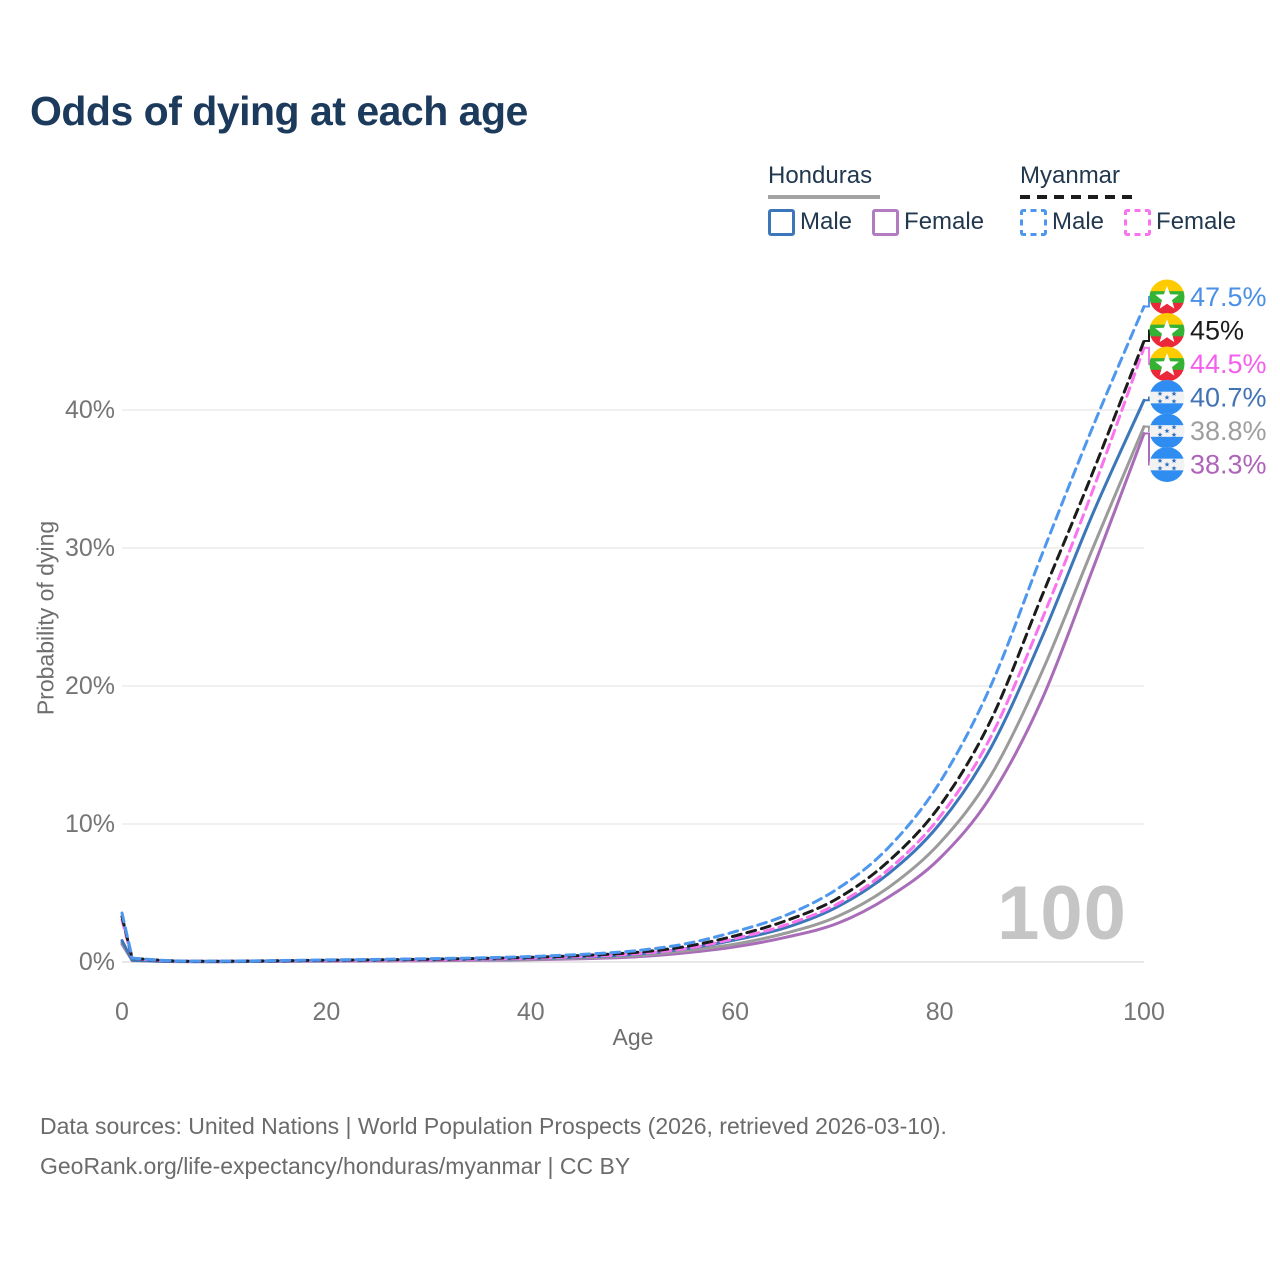 Image resolution: width=1280 pixels, height=1280 pixels. I want to click on end-label-myanmar-male: 47.5%, so click(1228, 297).